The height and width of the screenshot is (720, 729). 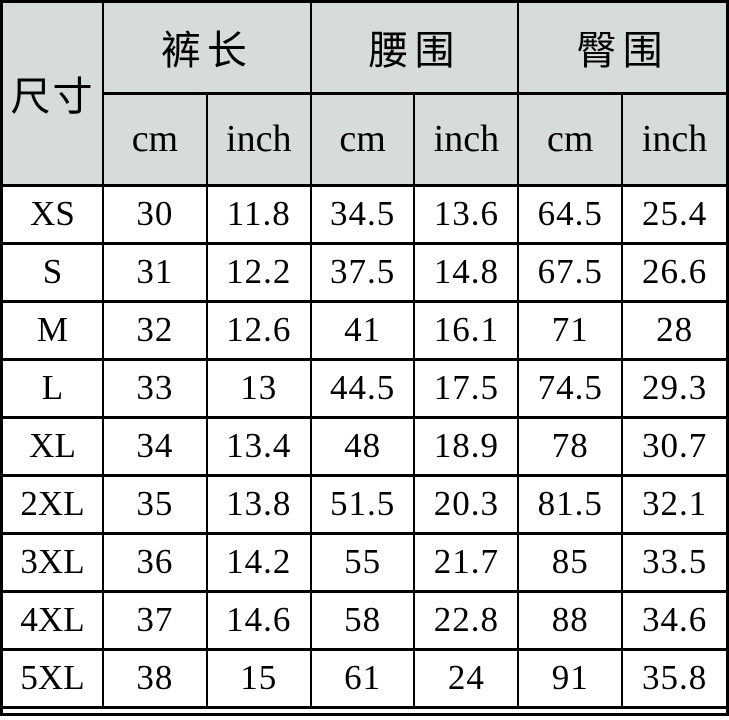 What do you see at coordinates (570, 678) in the screenshot?
I see `value-cell: 91` at bounding box center [570, 678].